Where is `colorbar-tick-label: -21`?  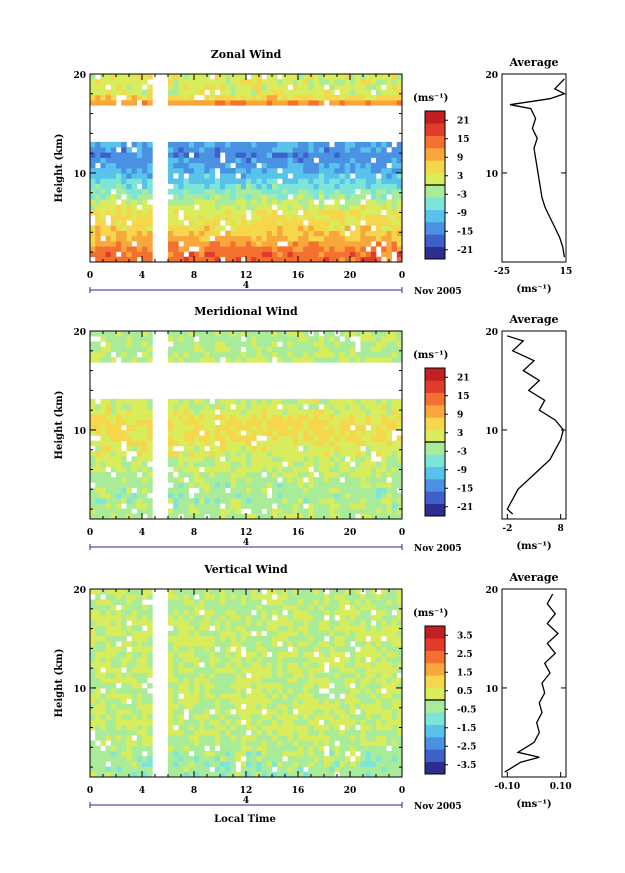
colorbar-tick-label: -21 is located at coordinates (465, 508).